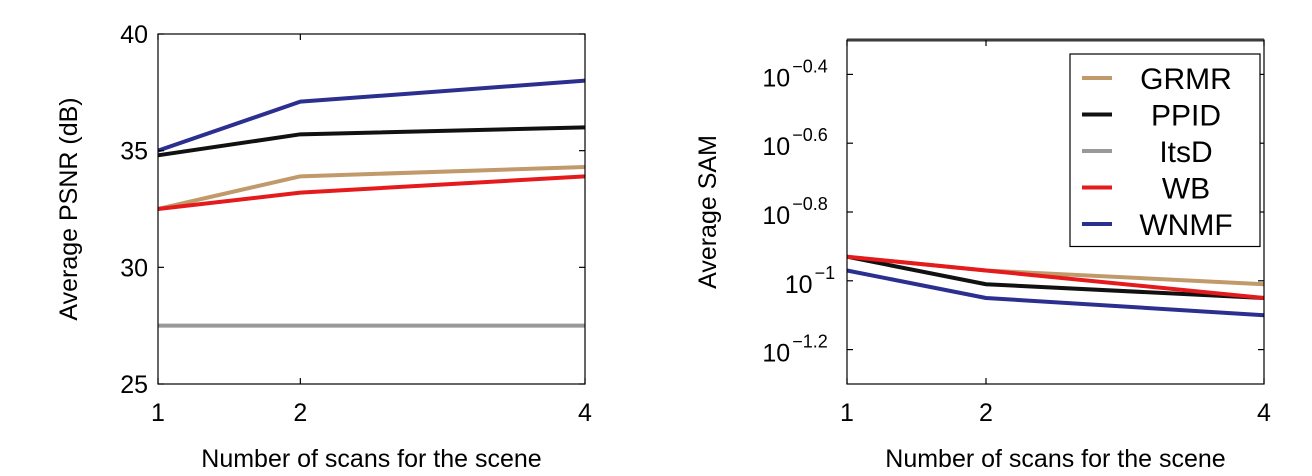 This screenshot has width=1312, height=476. Describe the element at coordinates (708, 212) in the screenshot. I see `sam-y-axis-label: Average SAM` at that location.